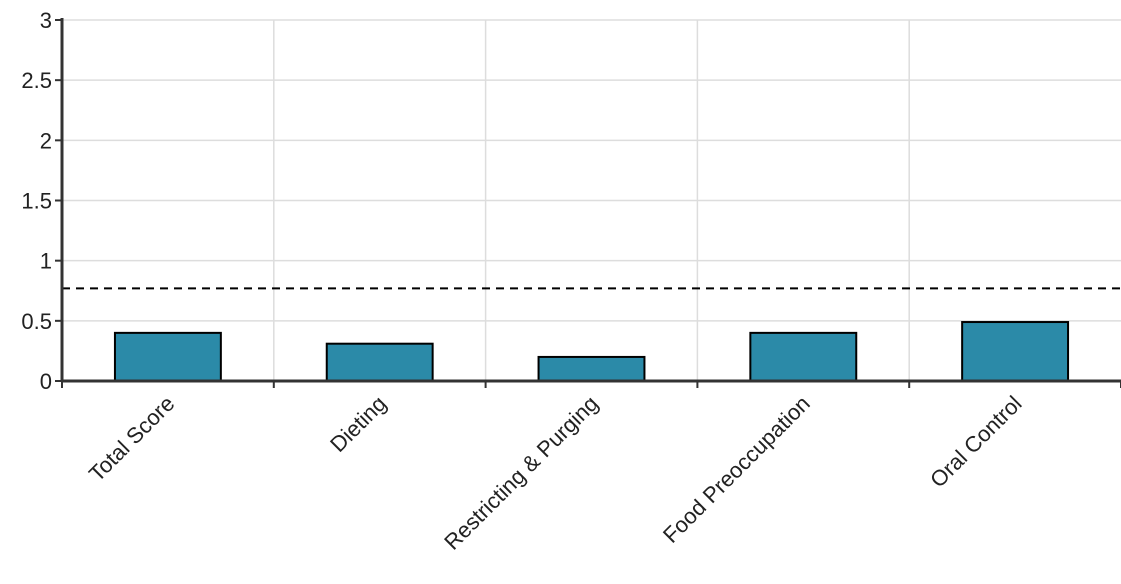  I want to click on x-tick-label-4: Oral Control, so click(976, 442).